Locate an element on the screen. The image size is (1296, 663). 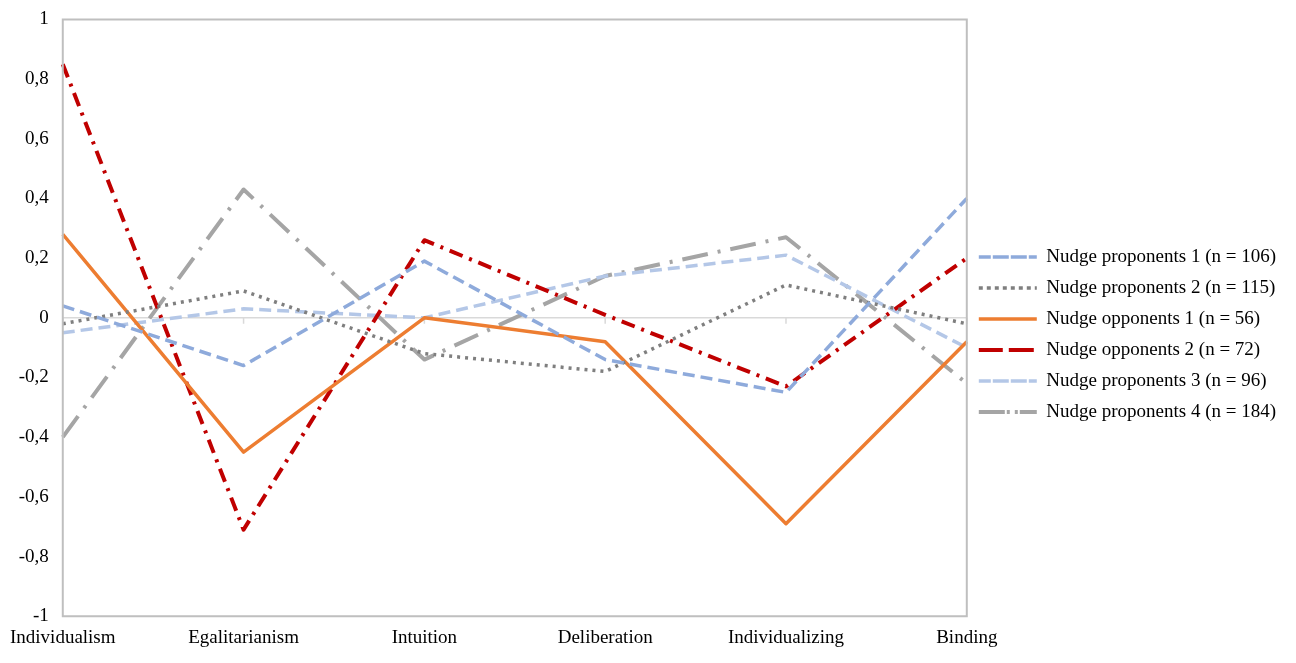
x-tick-label: Egalitarianism is located at coordinates (244, 636).